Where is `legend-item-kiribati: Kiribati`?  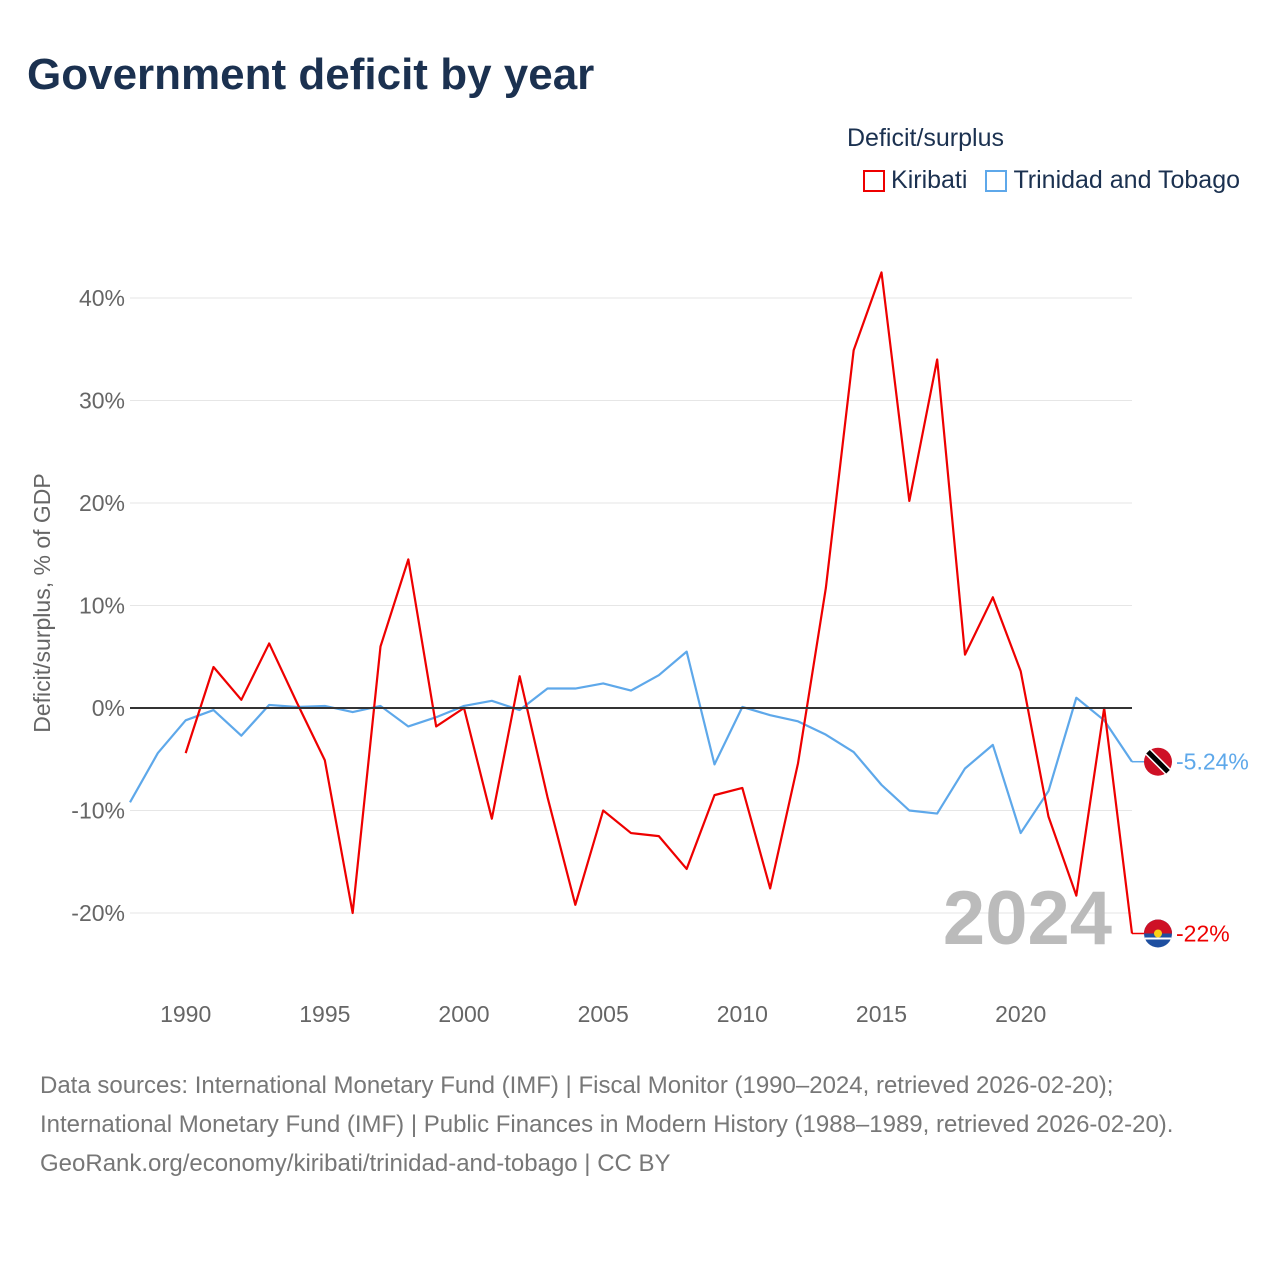
legend-item-kiribati: Kiribati is located at coordinates (915, 180).